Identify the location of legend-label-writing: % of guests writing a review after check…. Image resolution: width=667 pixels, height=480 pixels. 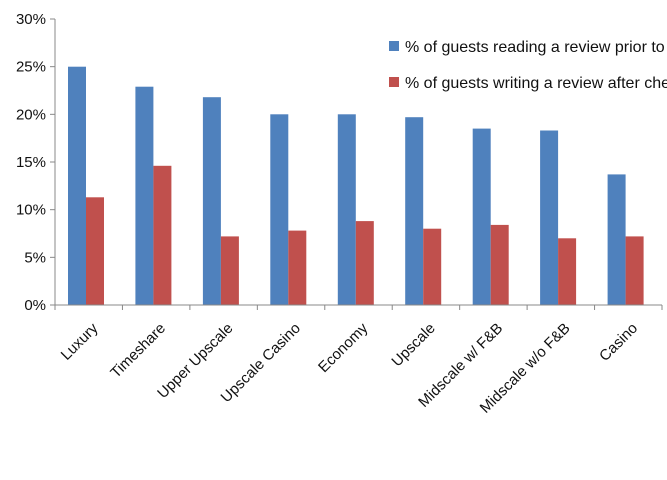
(536, 83).